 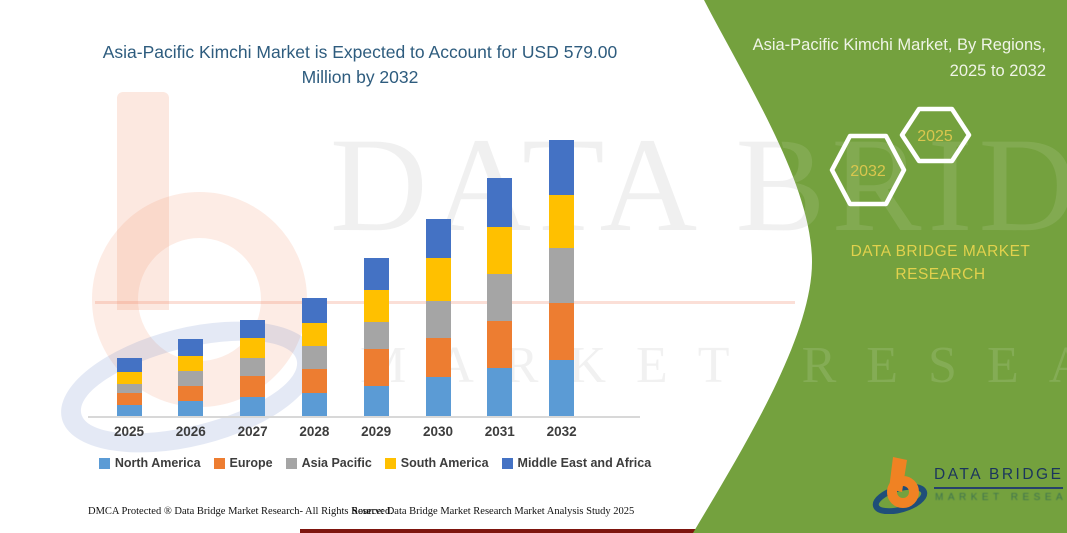 I want to click on x-axis-label-2029: 2029, so click(x=376, y=431).